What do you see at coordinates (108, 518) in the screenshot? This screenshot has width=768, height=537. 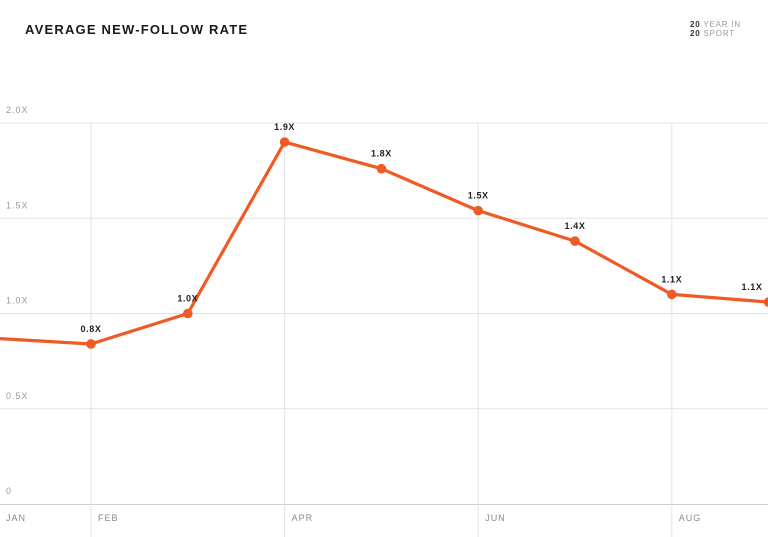 I see `x-tick-label: FEB` at bounding box center [108, 518].